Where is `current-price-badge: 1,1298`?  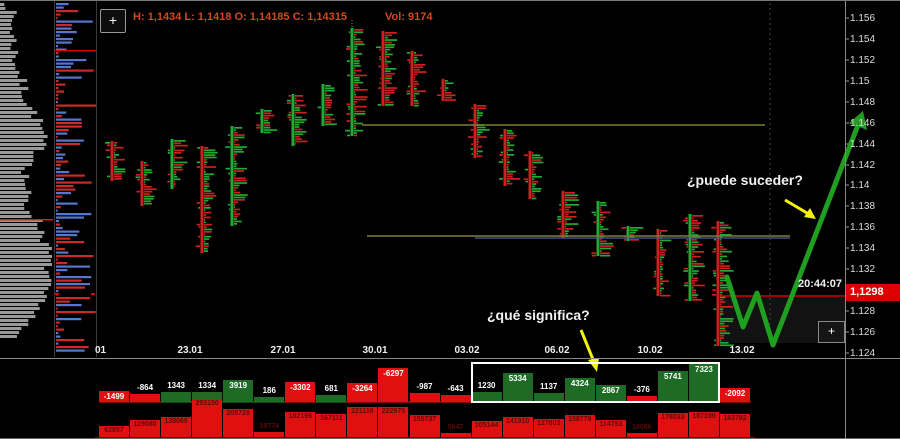
current-price-badge: 1,1298 is located at coordinates (873, 292).